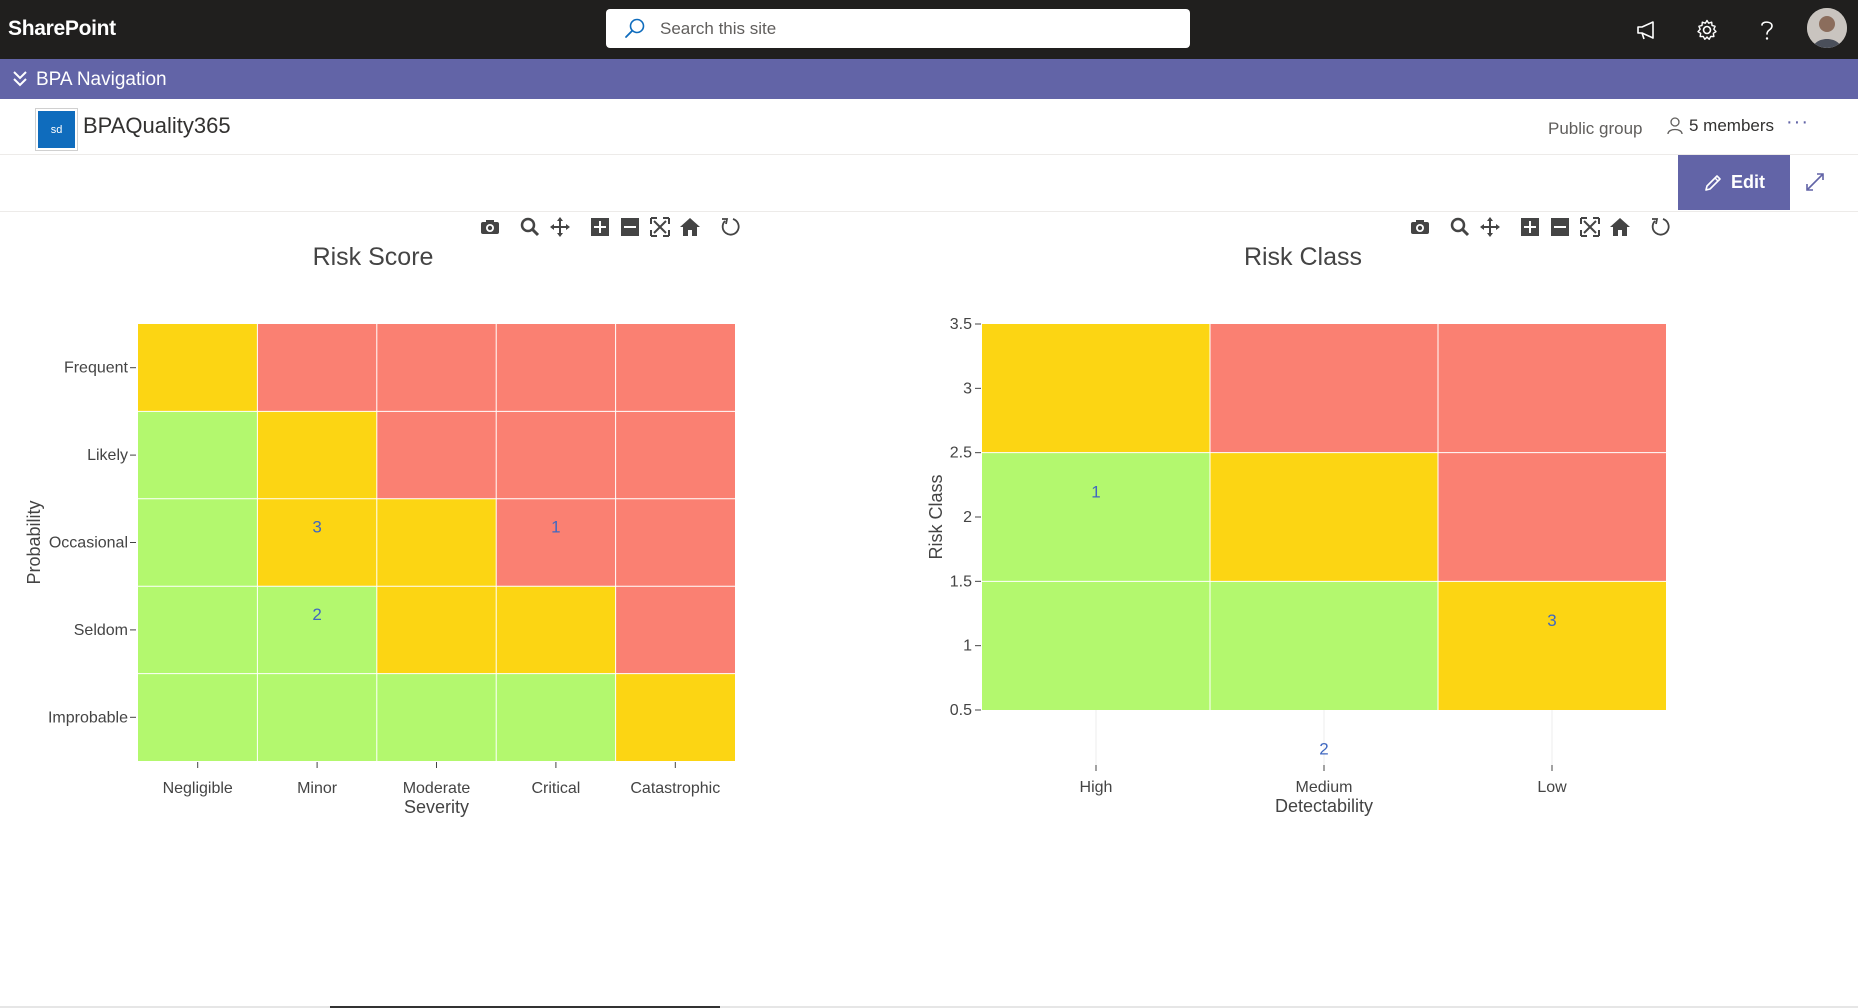 Image resolution: width=1858 pixels, height=1008 pixels. What do you see at coordinates (96, 368) in the screenshot?
I see `y-tick-label: Frequent` at bounding box center [96, 368].